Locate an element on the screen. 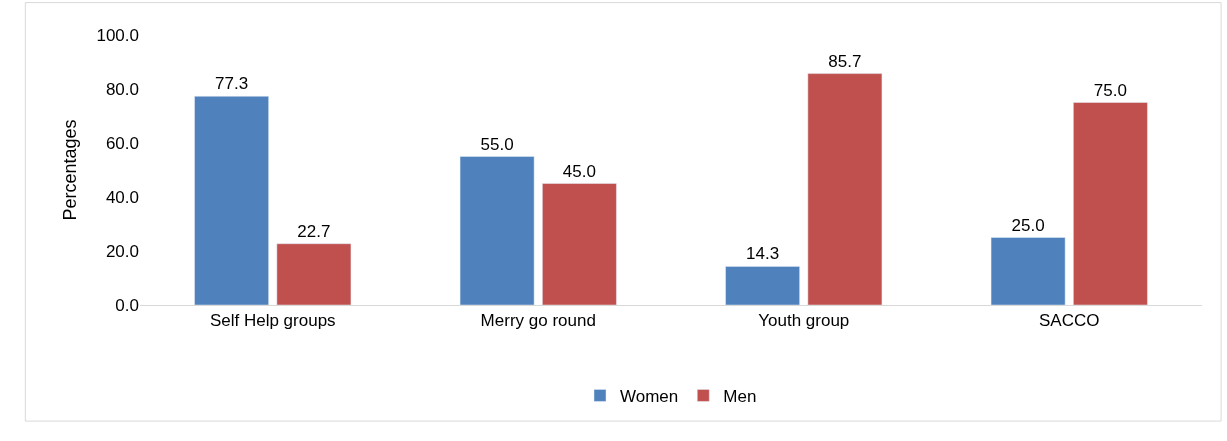 This screenshot has height=441, width=1227. legend-label: Women is located at coordinates (649, 397).